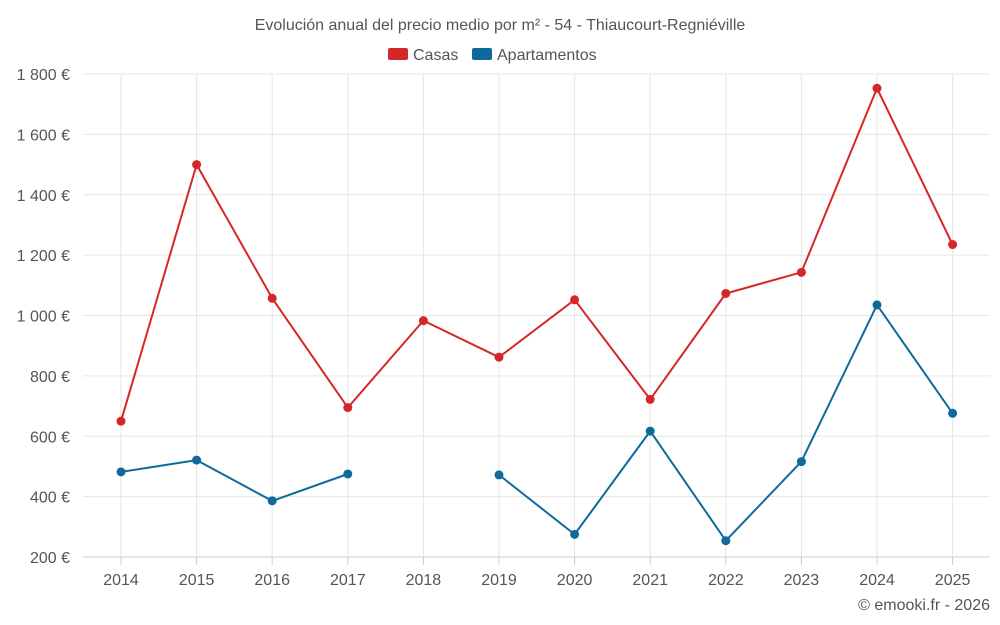 Image resolution: width=1000 pixels, height=625 pixels. I want to click on x-tick-label: 2017, so click(348, 580).